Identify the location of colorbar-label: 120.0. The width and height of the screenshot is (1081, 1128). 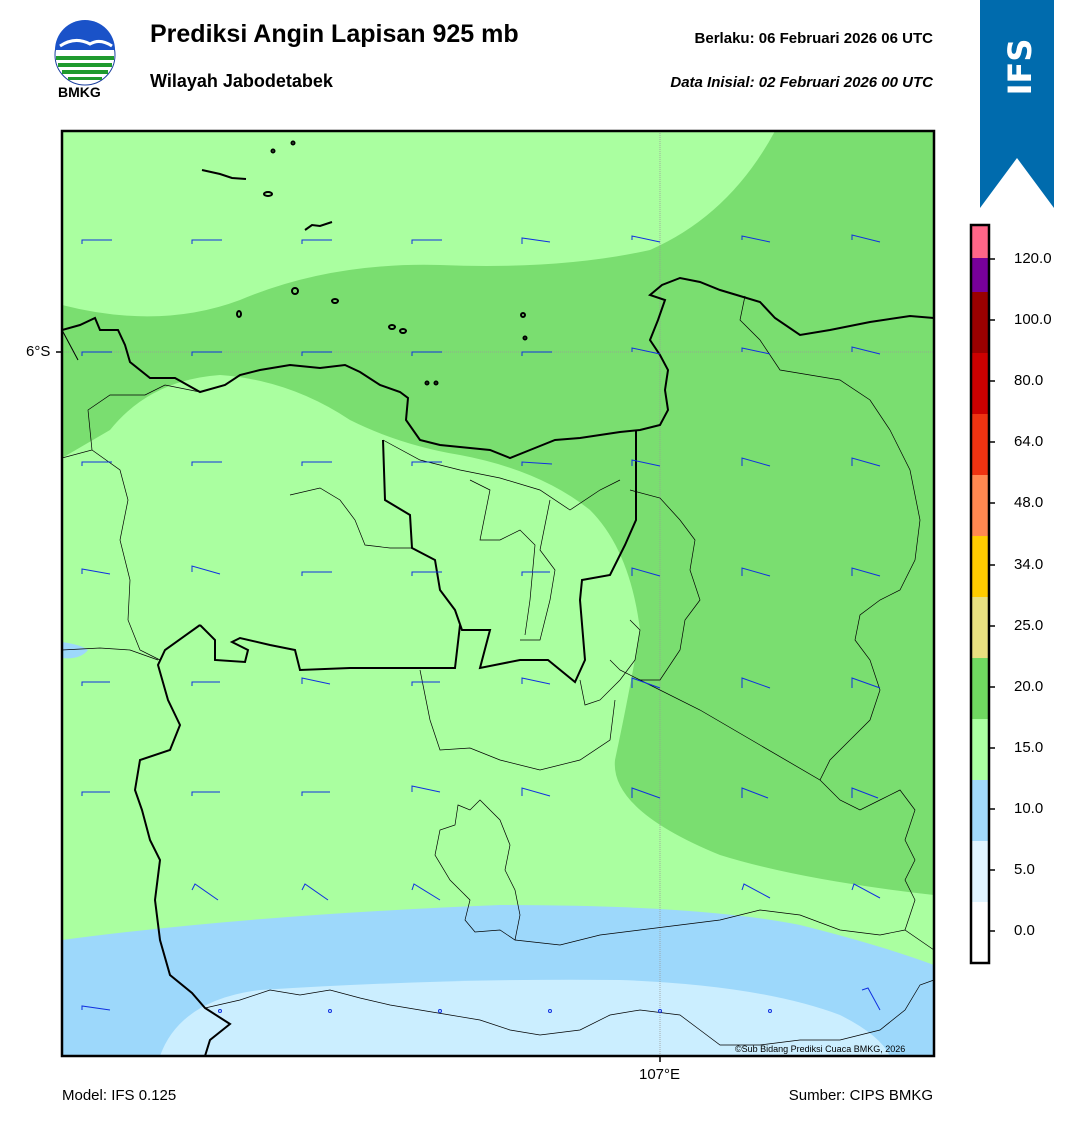
(1033, 258).